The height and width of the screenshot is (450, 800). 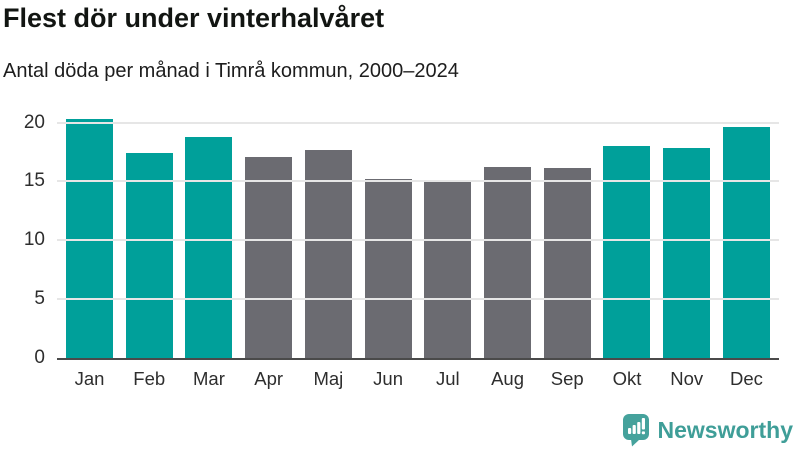 I want to click on bar-nov, so click(x=687, y=253).